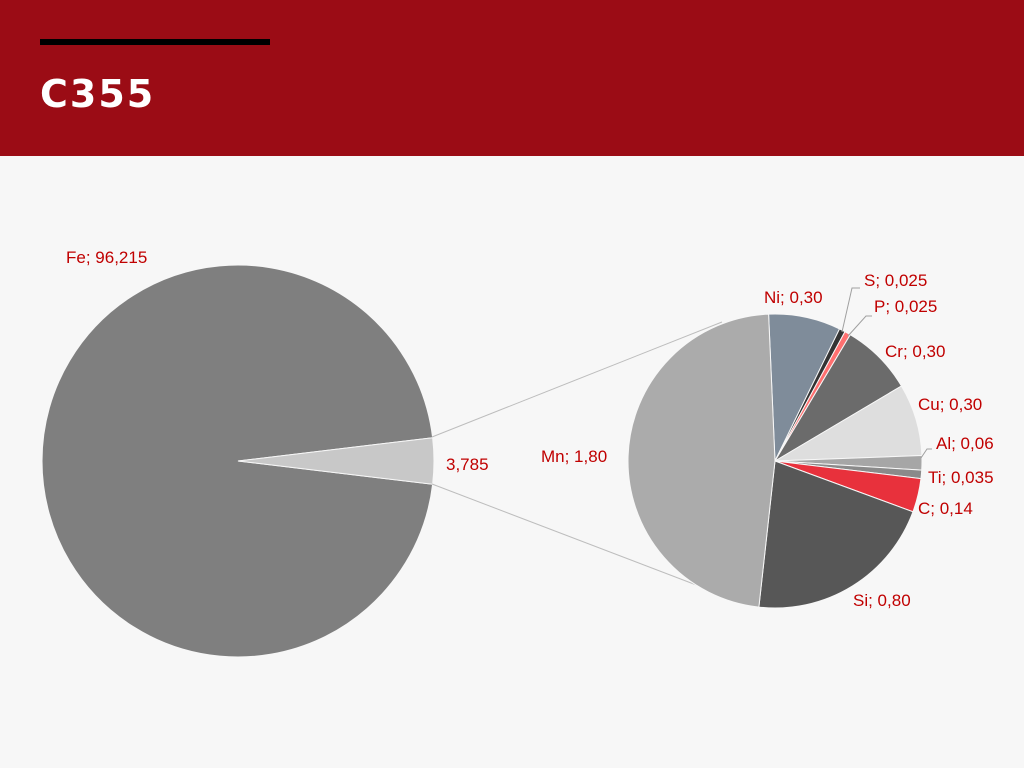 The height and width of the screenshot is (768, 1024). Describe the element at coordinates (915, 351) in the screenshot. I see `label-cr: Cr; 0,30` at that location.